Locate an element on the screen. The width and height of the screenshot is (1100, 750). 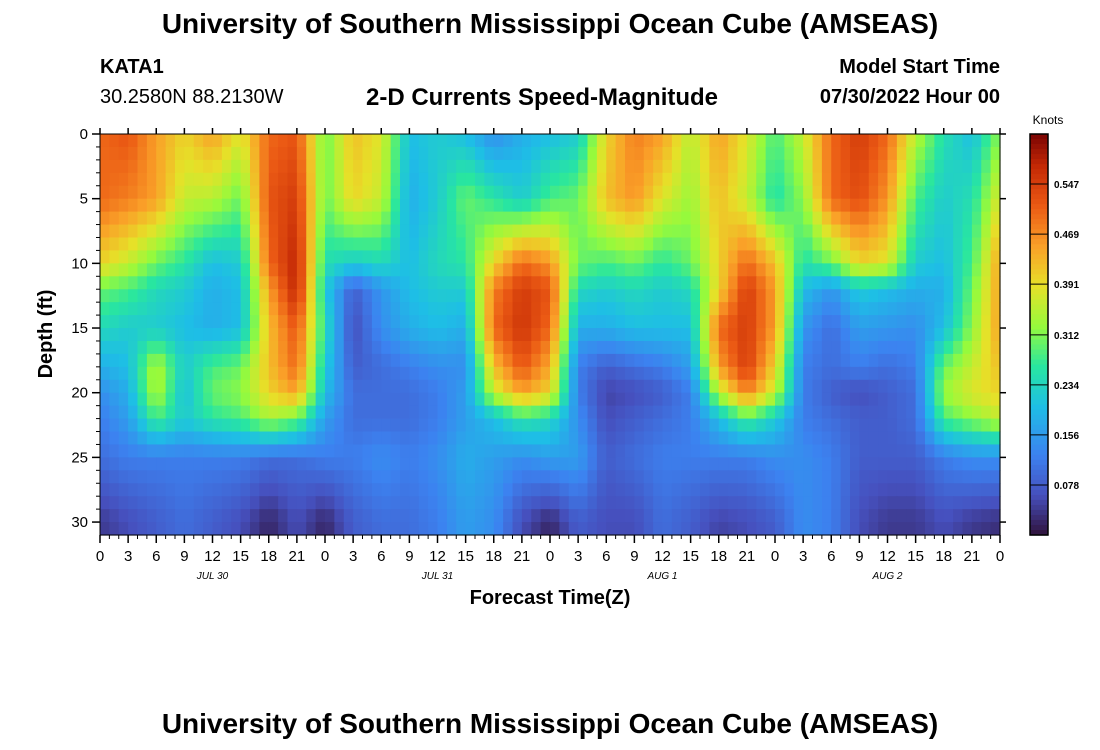
x-tick-label: 3 is located at coordinates (128, 556).